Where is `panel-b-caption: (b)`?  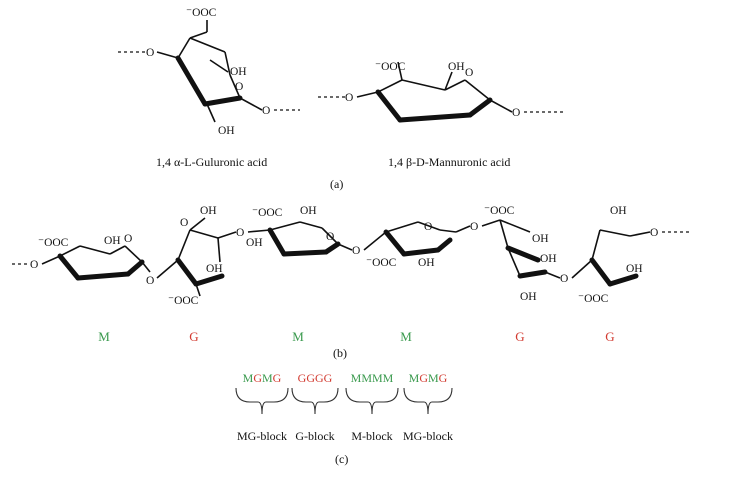
panel-b-caption: (b) is located at coordinates (340, 353).